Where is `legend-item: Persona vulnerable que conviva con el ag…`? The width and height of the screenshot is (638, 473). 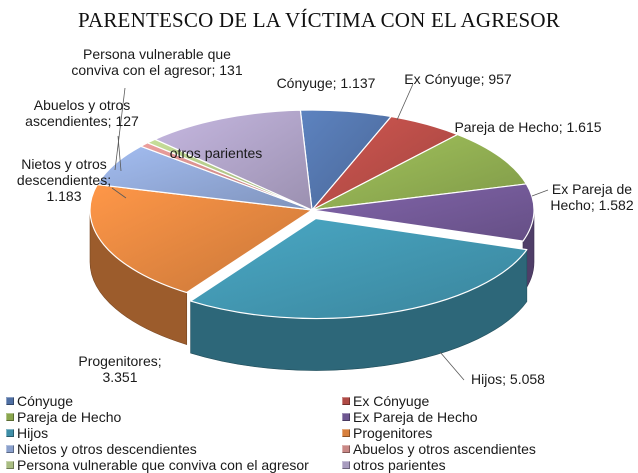
legend-item: Persona vulnerable que conviva con el ag… is located at coordinates (157, 465).